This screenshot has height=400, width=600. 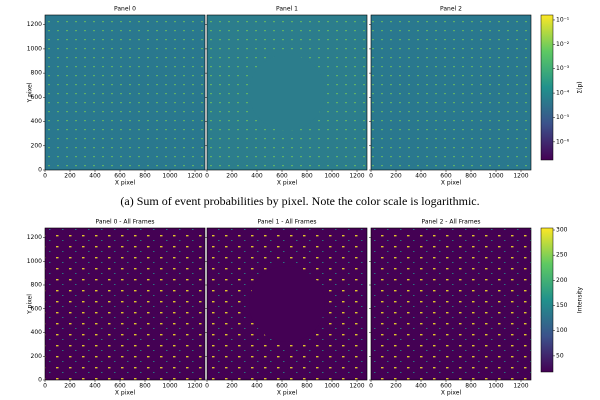 What do you see at coordinates (451, 9) in the screenshot?
I see `panel-title: Panel 2` at bounding box center [451, 9].